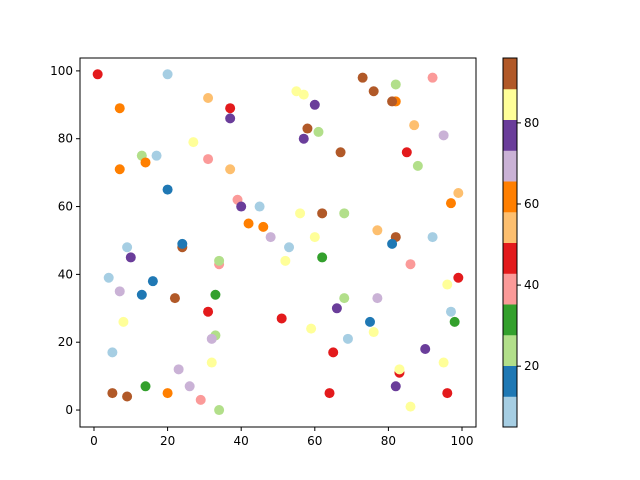 Image resolution: width=640 pixels, height=480 pixels. What do you see at coordinates (241, 441) in the screenshot?
I see `x-tick-label: 40` at bounding box center [241, 441].